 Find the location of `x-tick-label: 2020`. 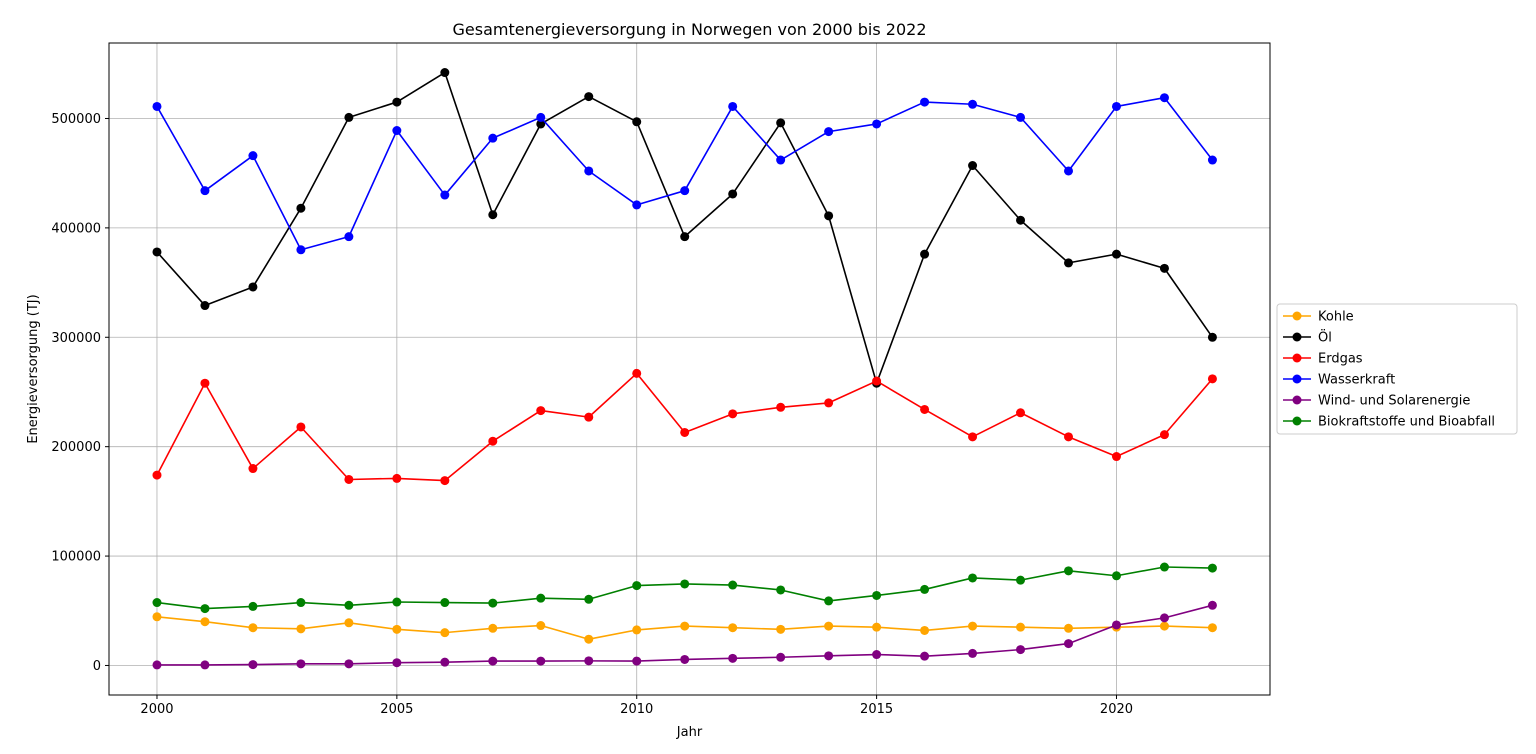

x-tick-label: 2020 is located at coordinates (1116, 709).